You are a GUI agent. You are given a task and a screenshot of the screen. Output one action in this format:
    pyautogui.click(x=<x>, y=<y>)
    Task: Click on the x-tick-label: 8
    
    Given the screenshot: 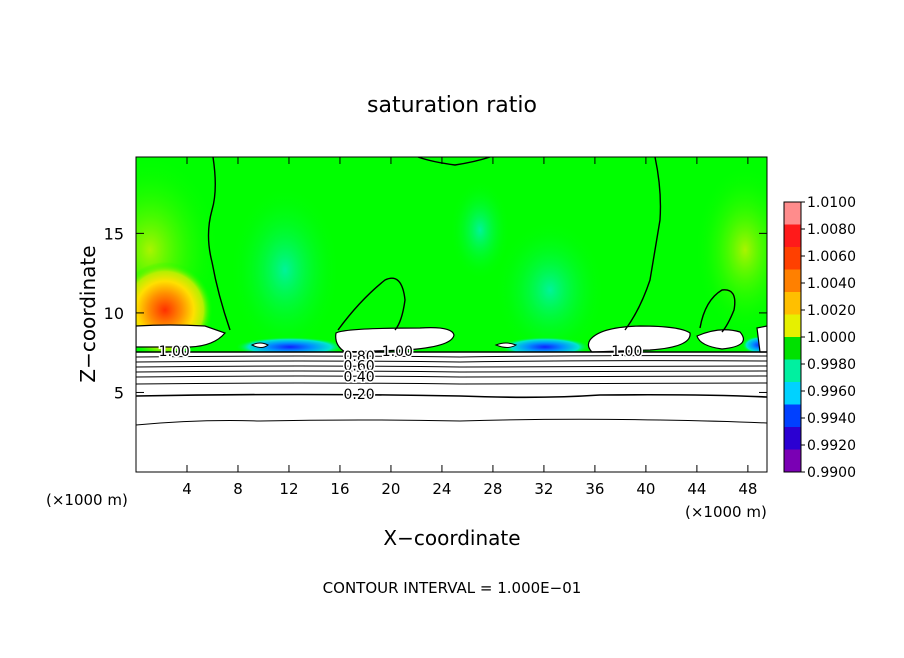 What is the action you would take?
    pyautogui.click(x=238, y=489)
    